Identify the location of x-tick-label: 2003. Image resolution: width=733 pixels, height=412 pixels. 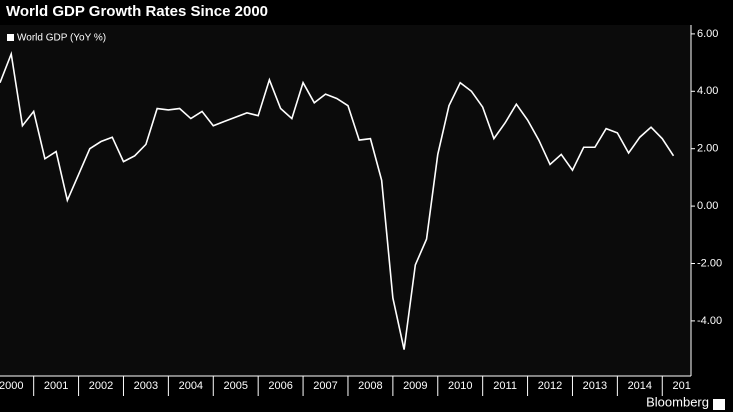
(146, 386).